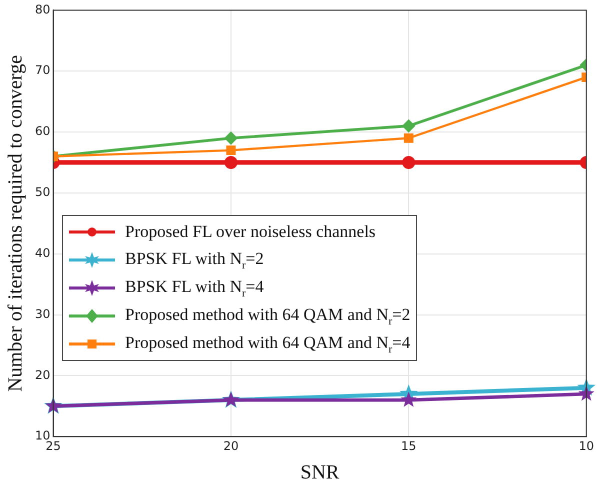  I want to click on y-tick-label: 40, so click(42, 253).